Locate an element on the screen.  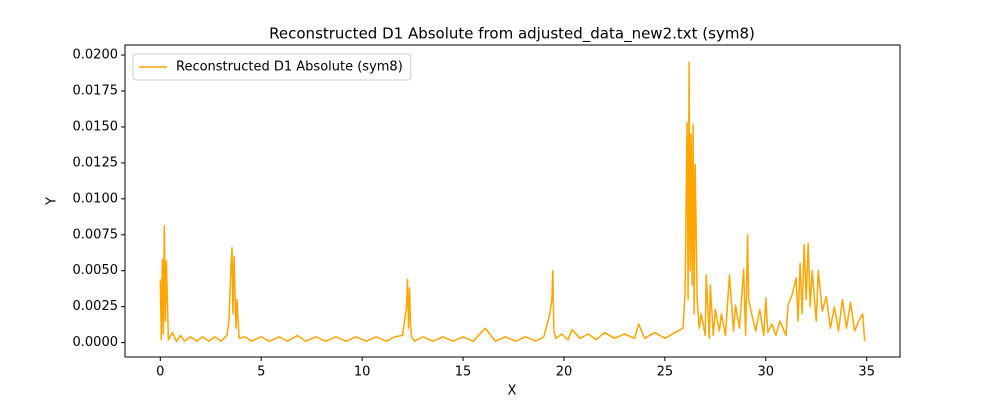
legend-box is located at coordinates (272, 67).